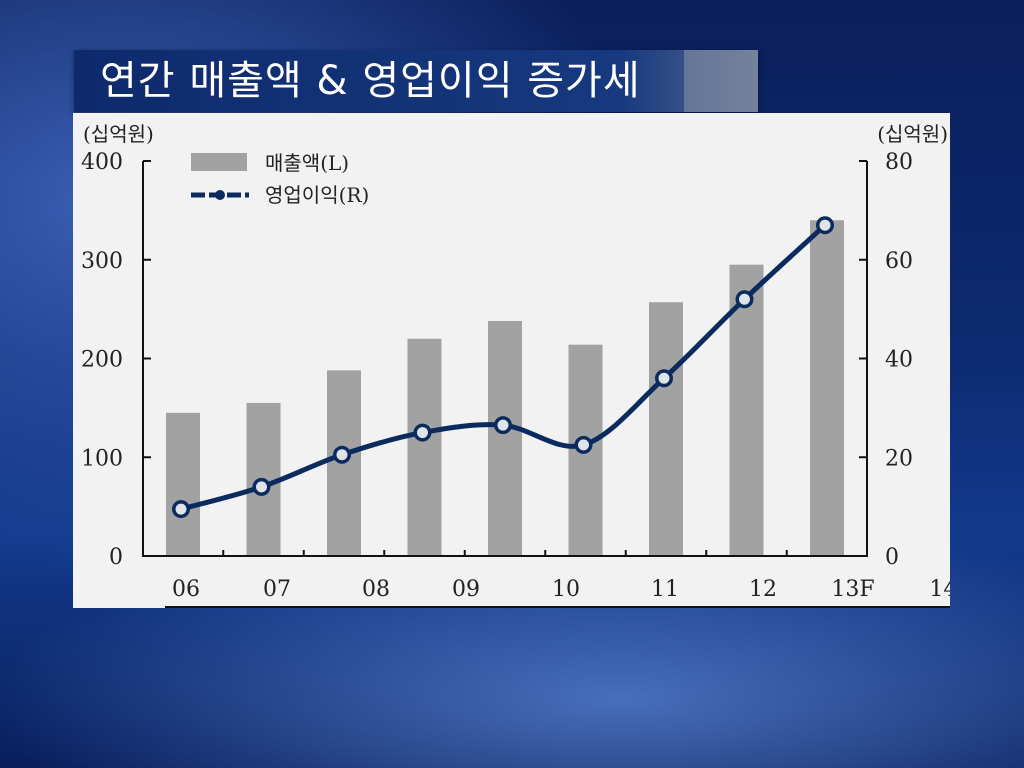 The image size is (1024, 768). I want to click on x-tick-label-14F: 14F, so click(939, 589).